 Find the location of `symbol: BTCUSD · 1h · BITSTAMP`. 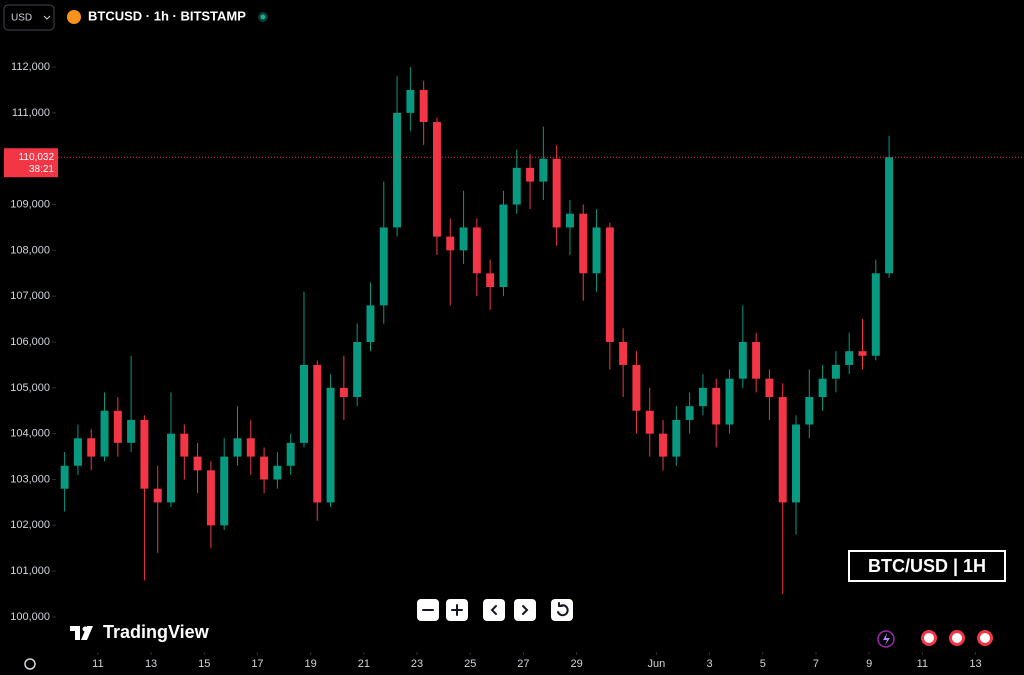

symbol: BTCUSD · 1h · BITSTAMP is located at coordinates (167, 15).